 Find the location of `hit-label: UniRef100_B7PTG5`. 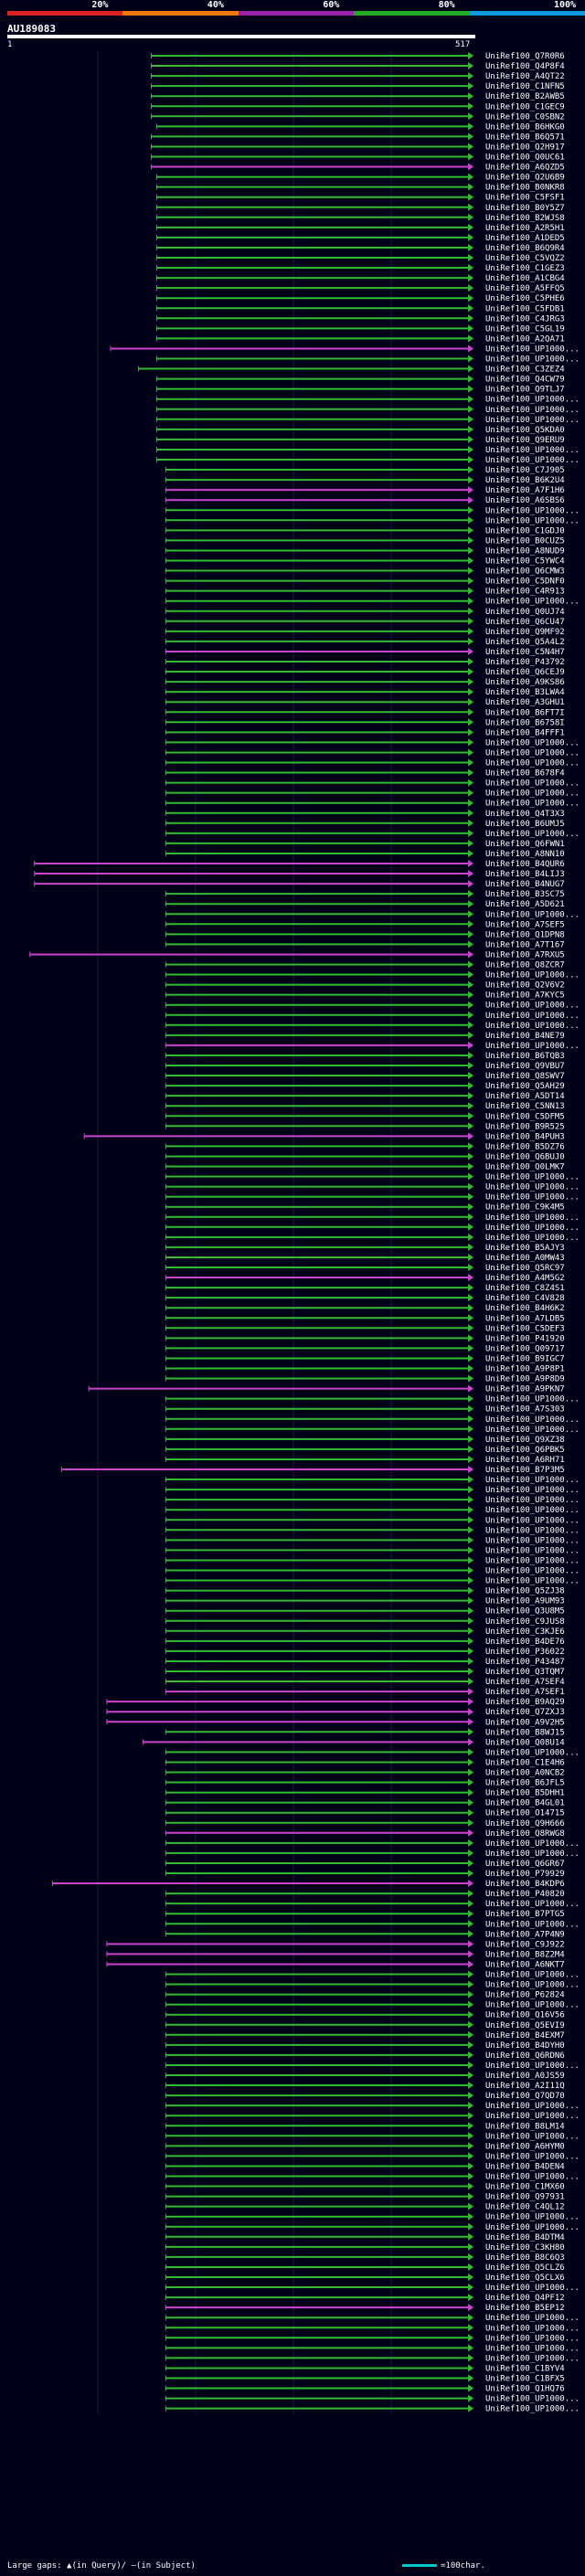

hit-label: UniRef100_B7PTG5 is located at coordinates (525, 1914).